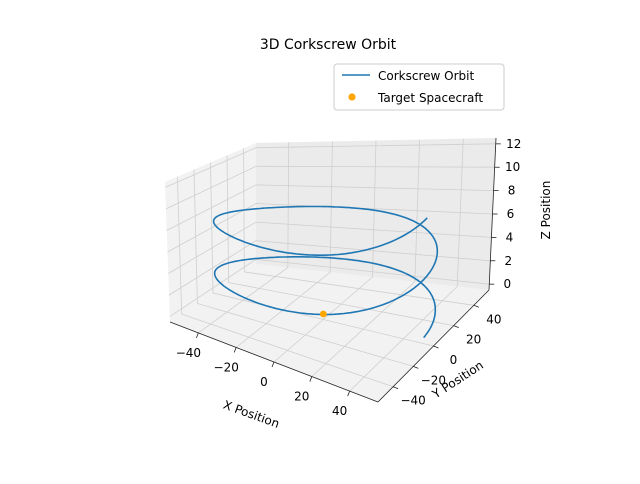  Describe the element at coordinates (546, 210) in the screenshot. I see `z-axis-label: Z Position` at that location.